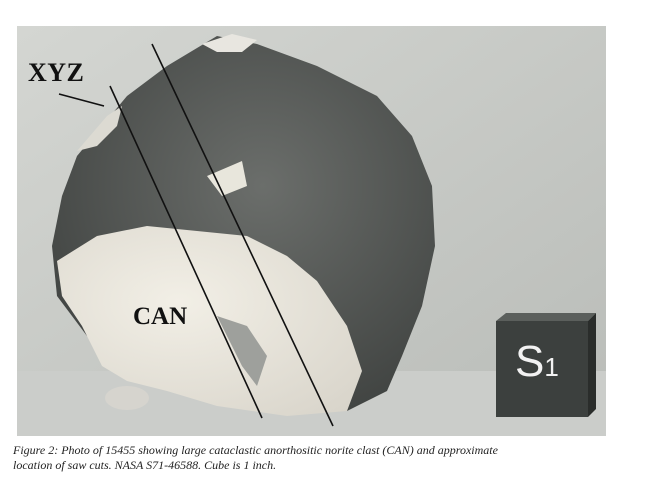 Image resolution: width=646 pixels, height=477 pixels. I want to click on can-label: CAN, so click(160, 316).